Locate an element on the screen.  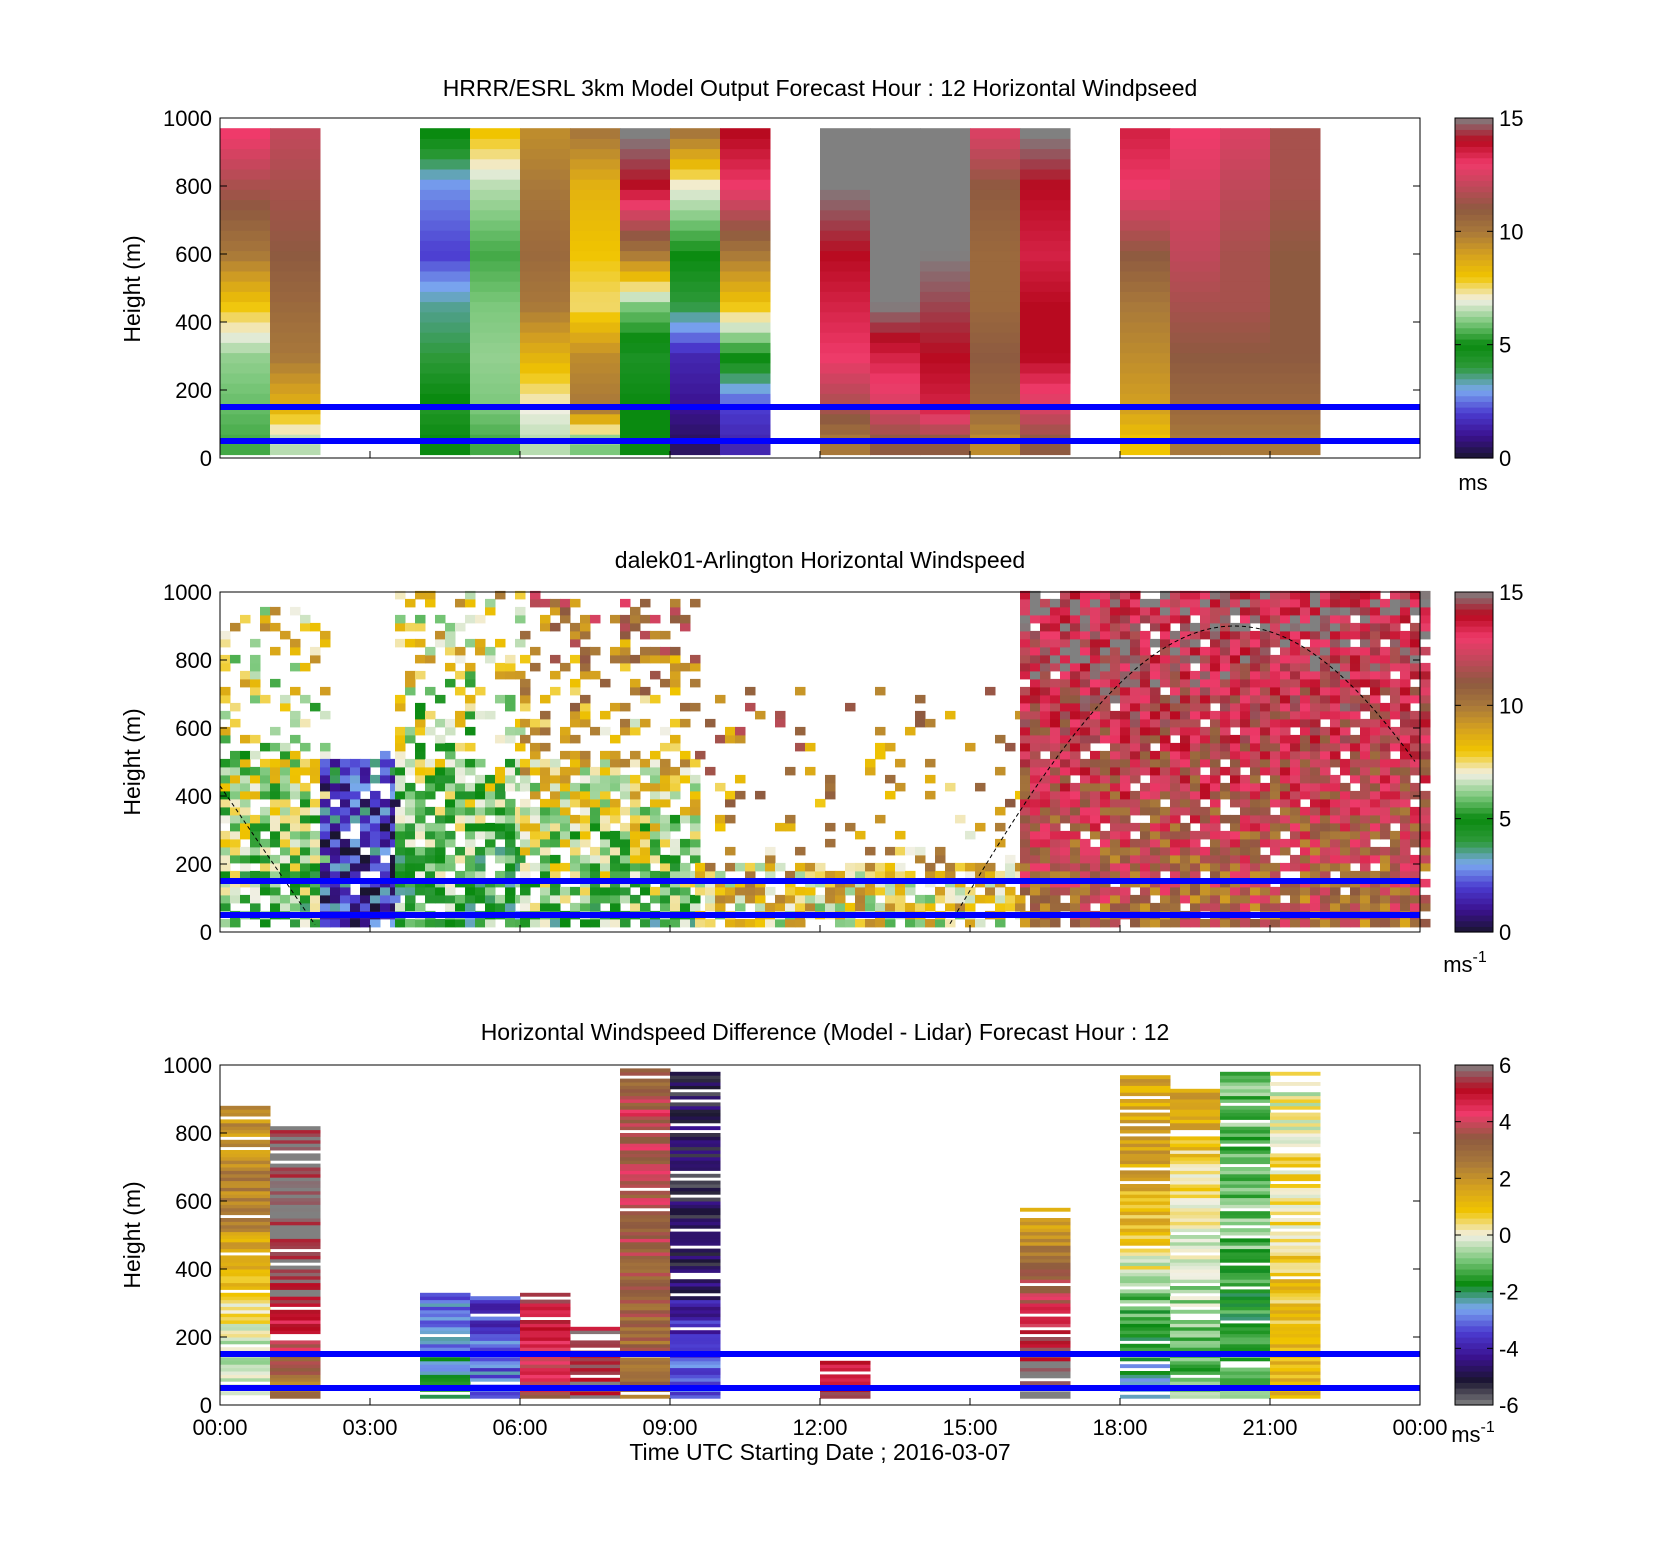
colorbar-tick-label: 15 is located at coordinates (1511, 118).